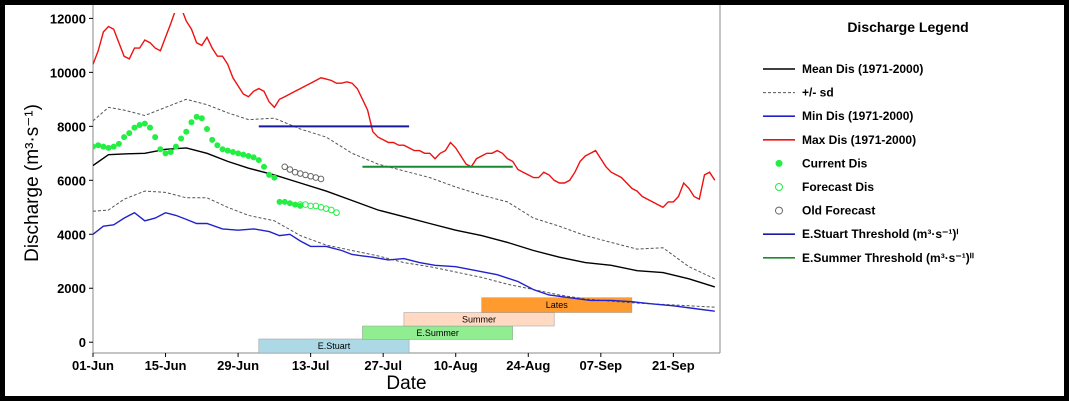  What do you see at coordinates (673, 365) in the screenshot?
I see `x-tick-label: 21-Sep` at bounding box center [673, 365].